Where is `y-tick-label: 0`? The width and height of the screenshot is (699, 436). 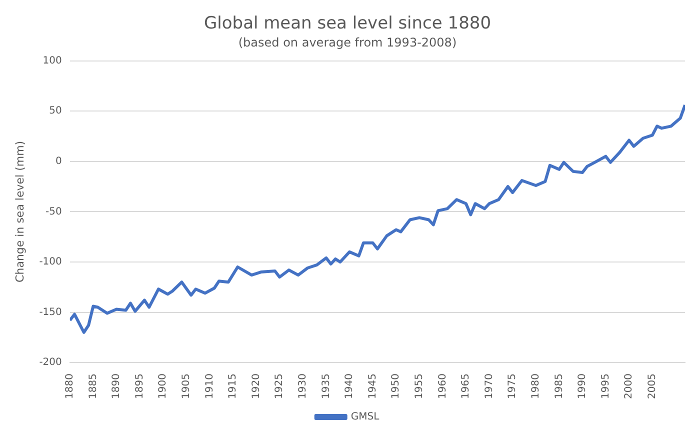
y-tick-label: 0 is located at coordinates (59, 161).